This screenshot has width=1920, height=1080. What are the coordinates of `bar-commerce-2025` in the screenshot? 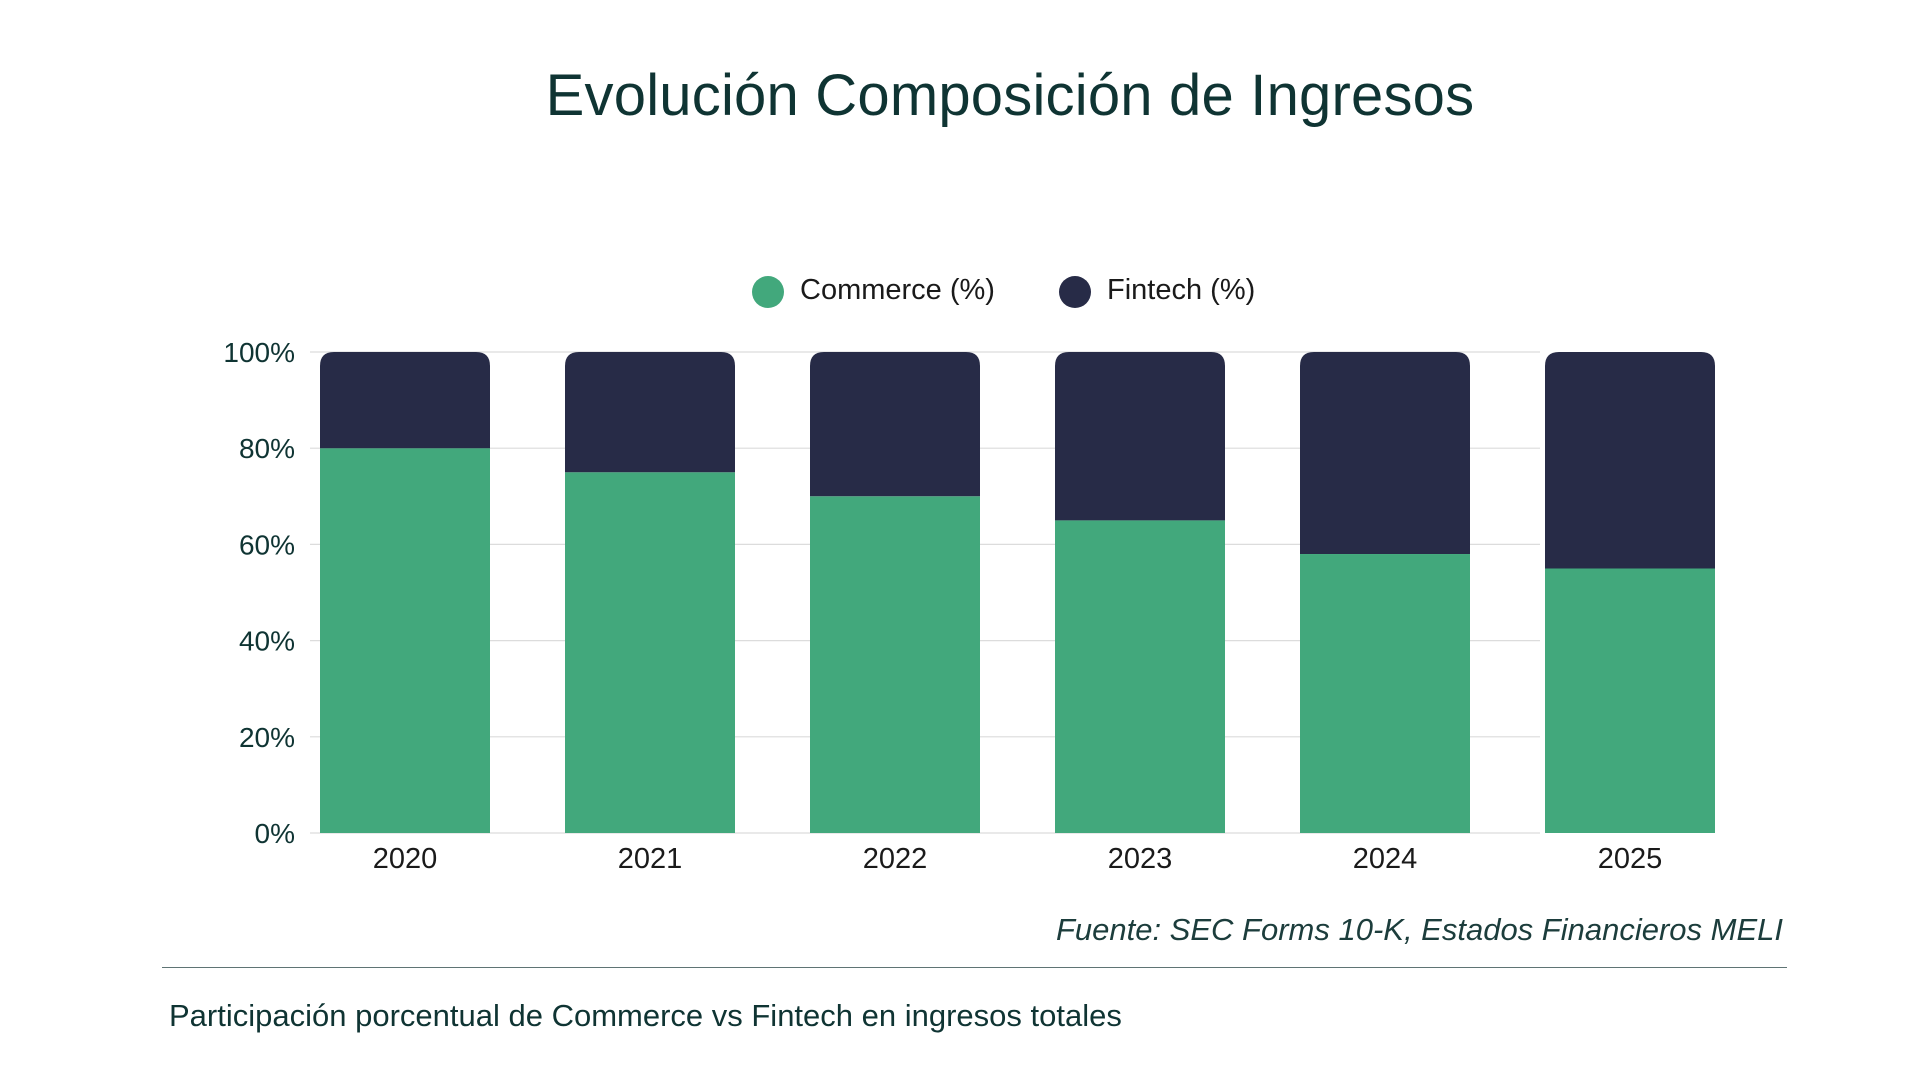 It's located at (1630, 700).